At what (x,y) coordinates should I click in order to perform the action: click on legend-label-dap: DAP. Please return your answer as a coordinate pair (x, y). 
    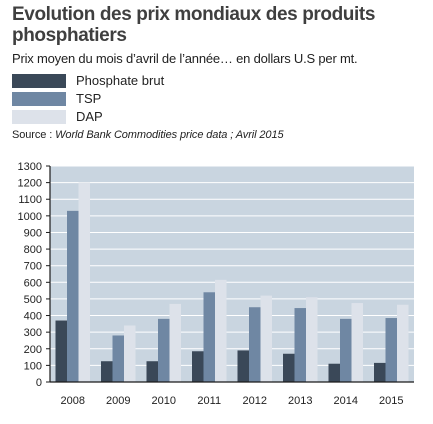
    Looking at the image, I should click on (89, 116).